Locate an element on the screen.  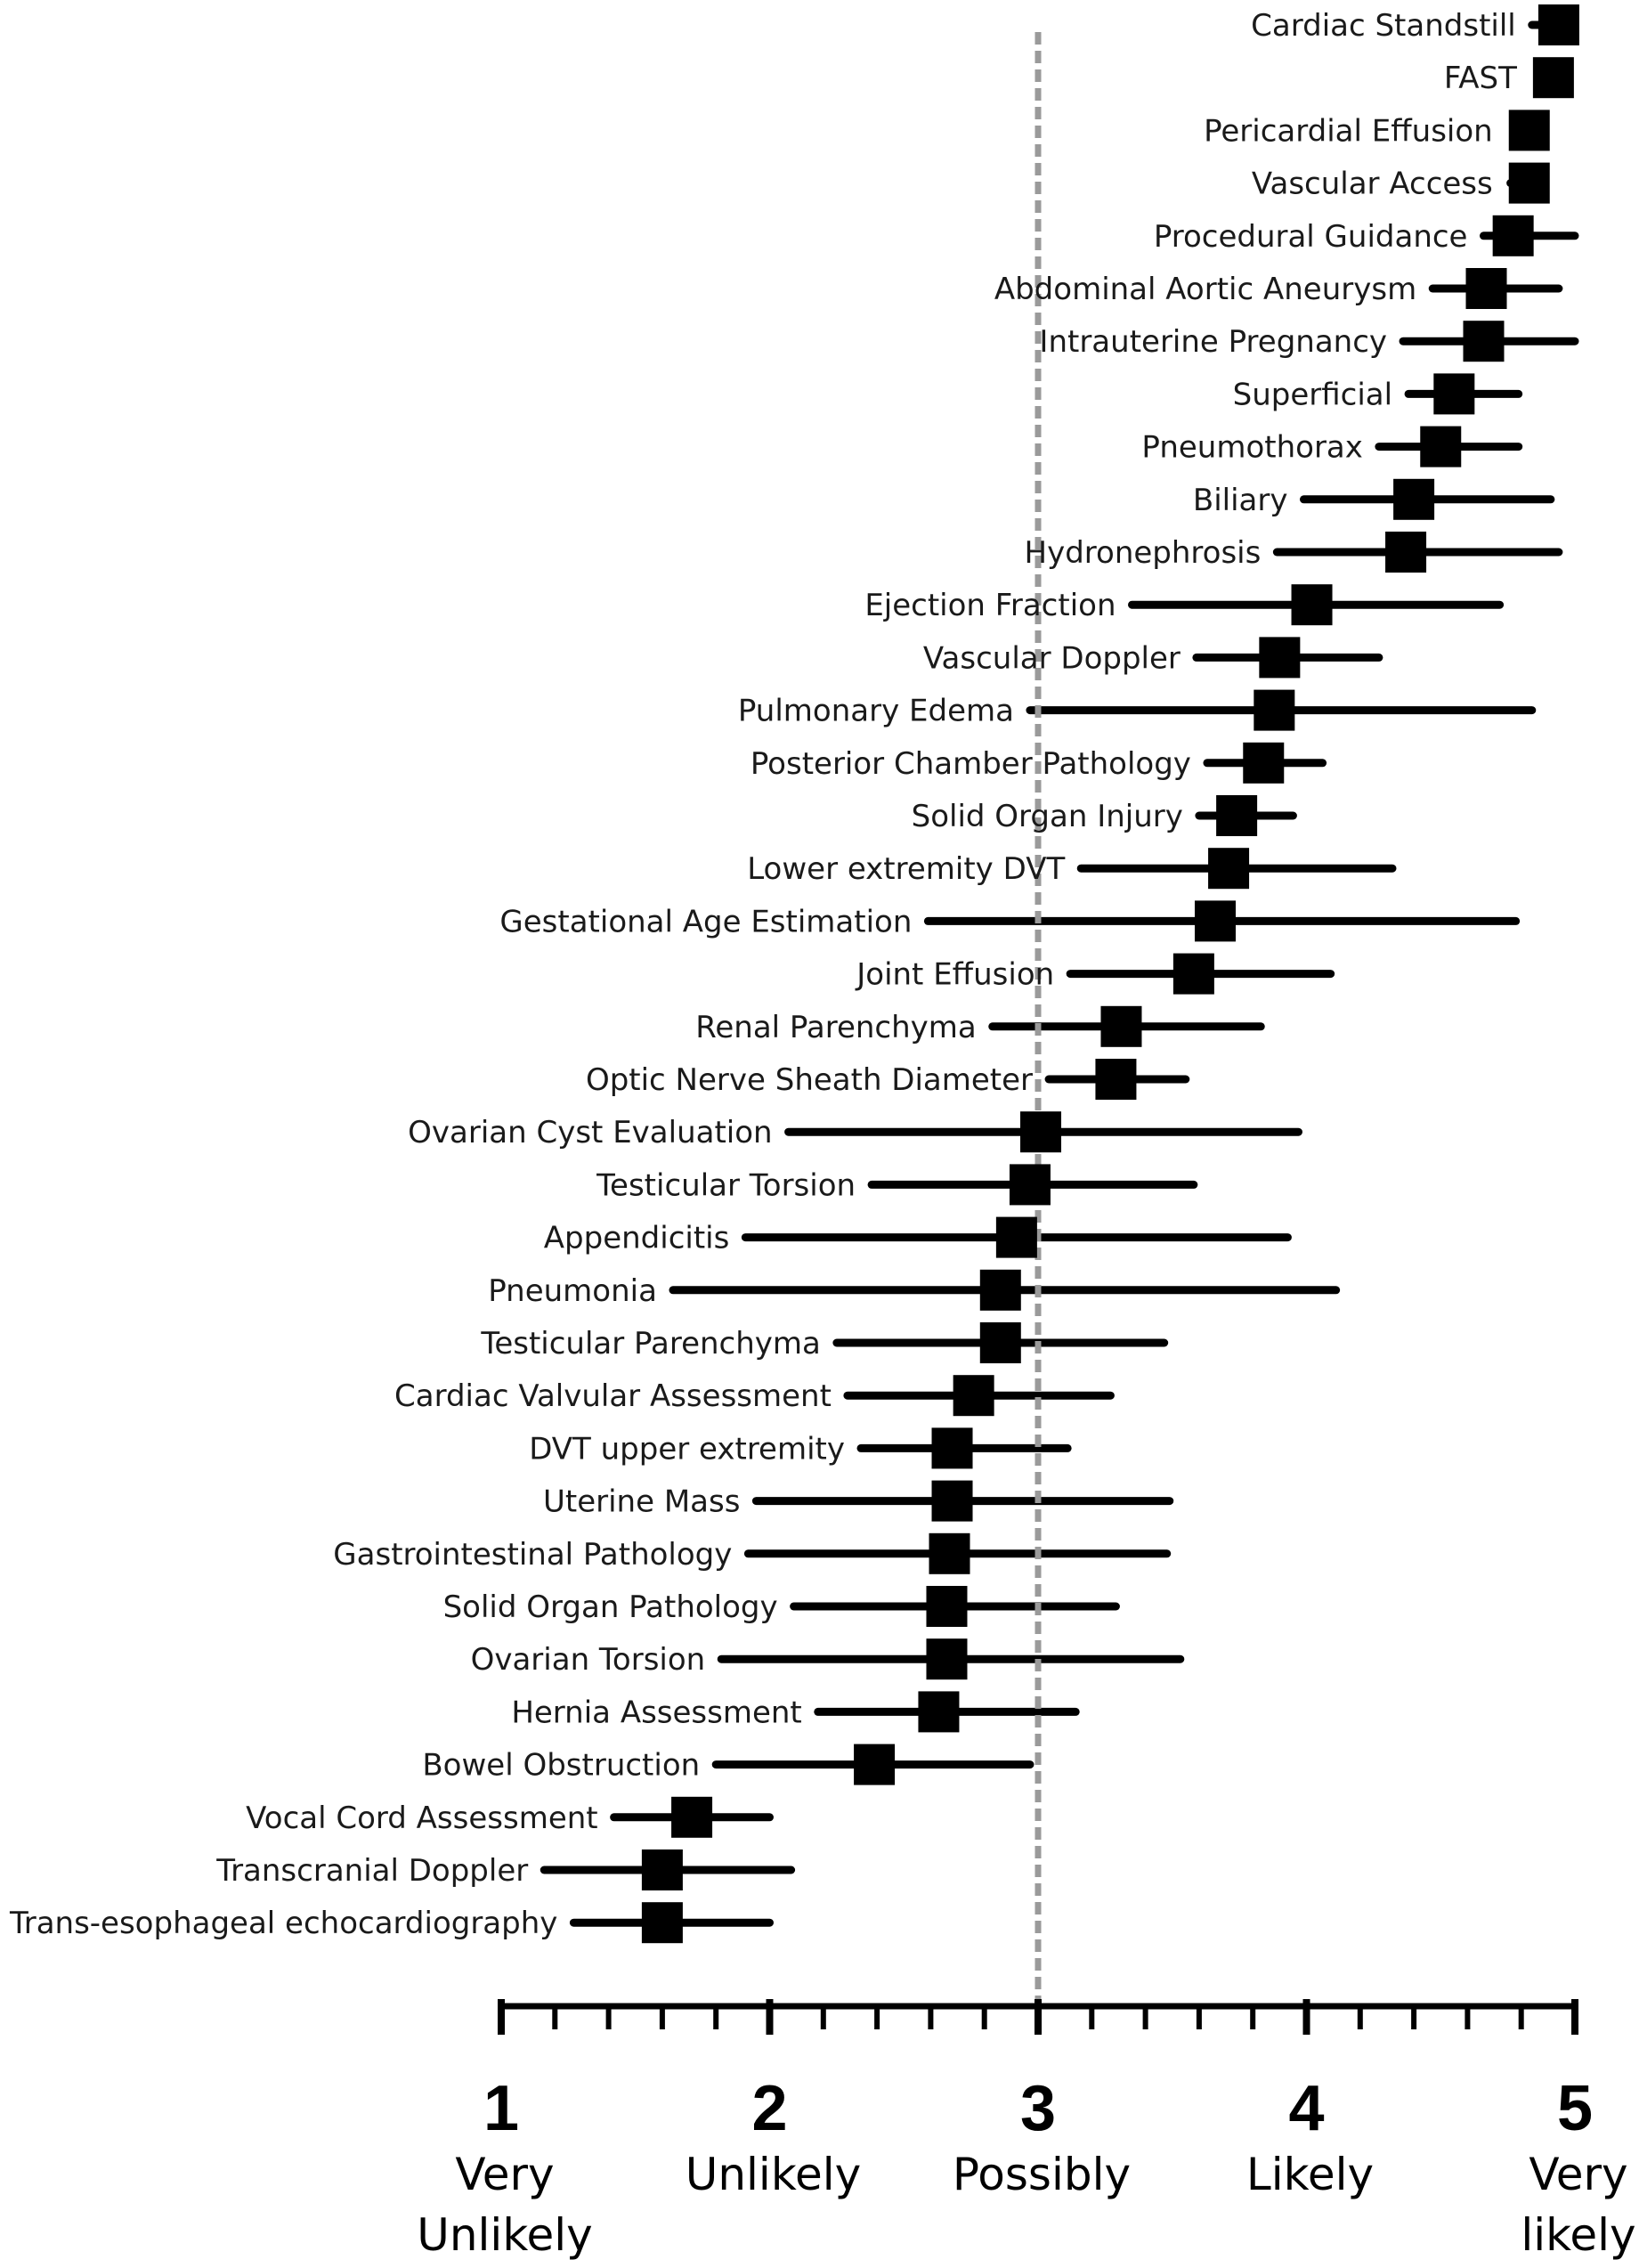
category-label: Gestational Age Estimation is located at coordinates (706, 921).